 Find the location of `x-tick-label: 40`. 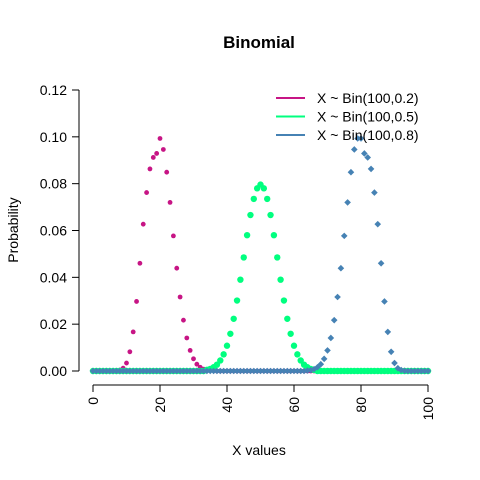

x-tick-label: 40 is located at coordinates (227, 405).